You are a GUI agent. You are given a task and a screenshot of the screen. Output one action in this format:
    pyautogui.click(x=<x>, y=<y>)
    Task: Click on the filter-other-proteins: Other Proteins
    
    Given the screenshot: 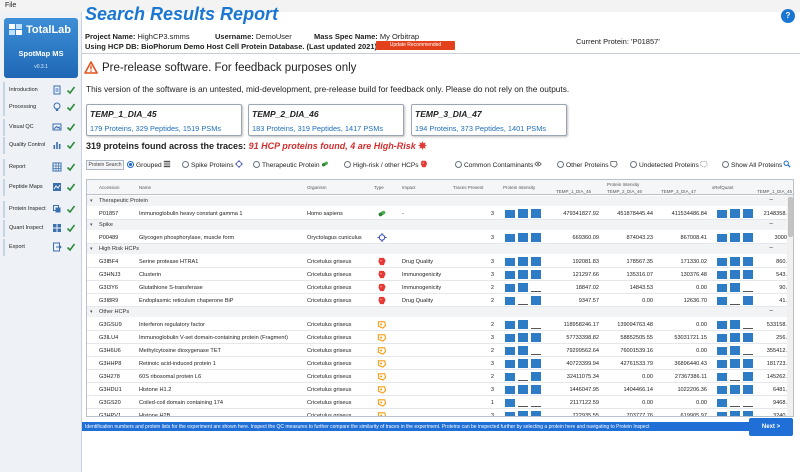 What is the action you would take?
    pyautogui.click(x=587, y=165)
    